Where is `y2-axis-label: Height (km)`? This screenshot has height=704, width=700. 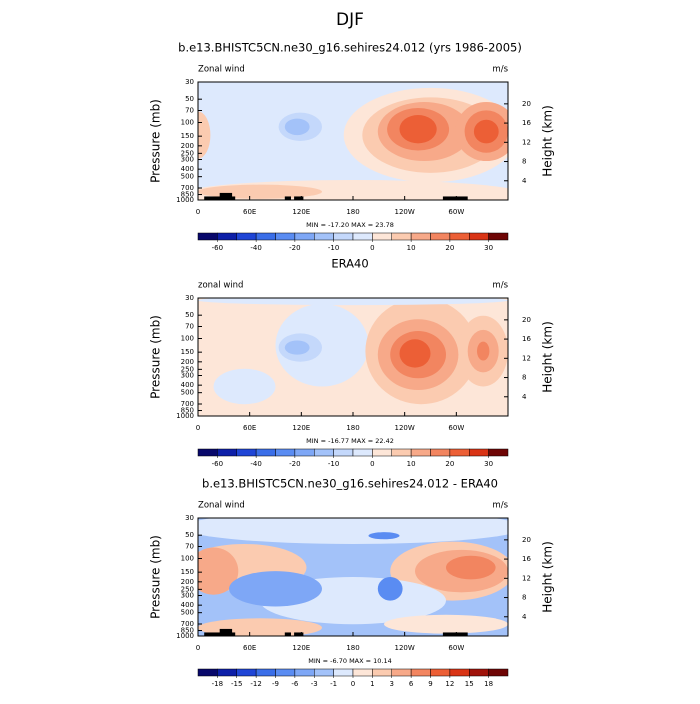 y2-axis-label: Height (km) is located at coordinates (548, 140).